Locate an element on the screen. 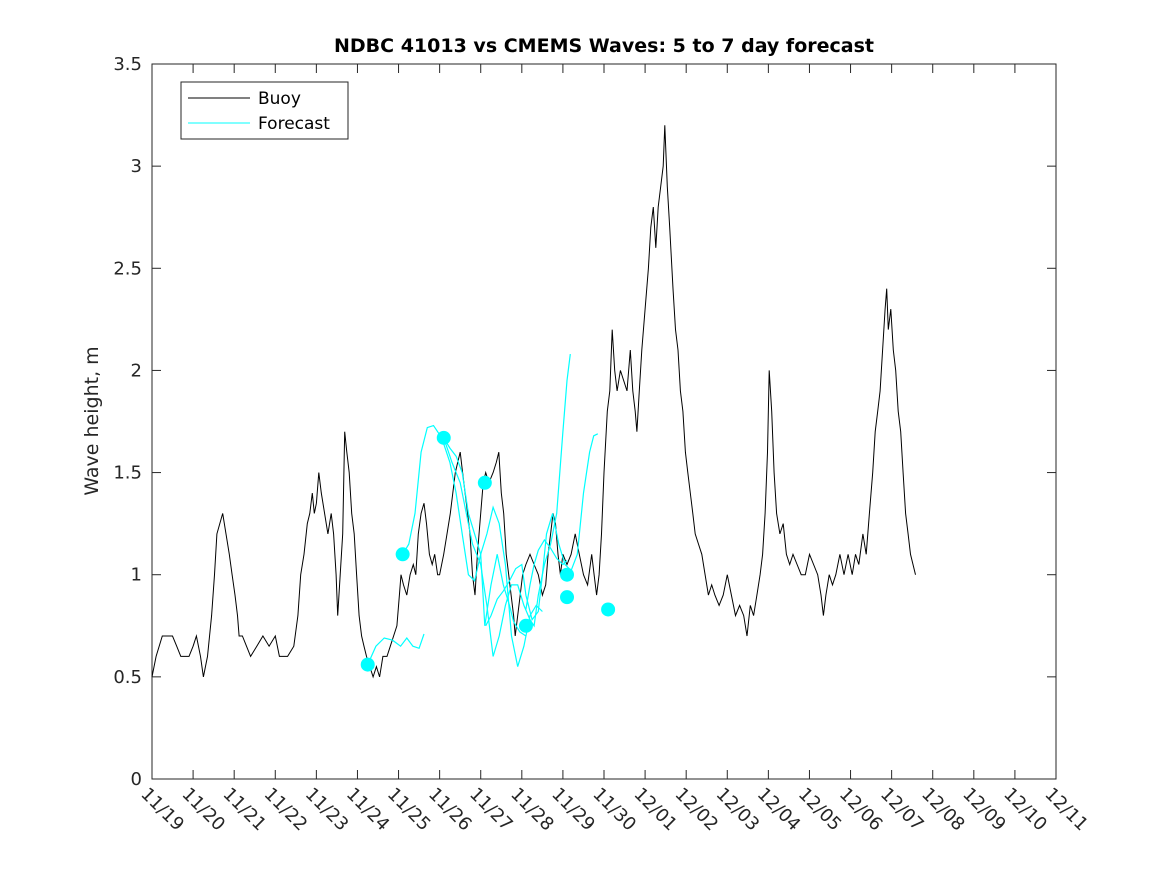 Image resolution: width=1167 pixels, height=875 pixels. x-tick-label: 11/25 is located at coordinates (409, 810).